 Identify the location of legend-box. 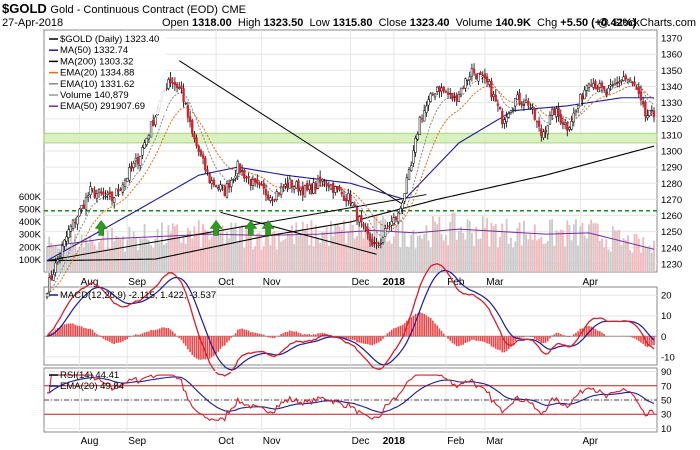
(106, 73).